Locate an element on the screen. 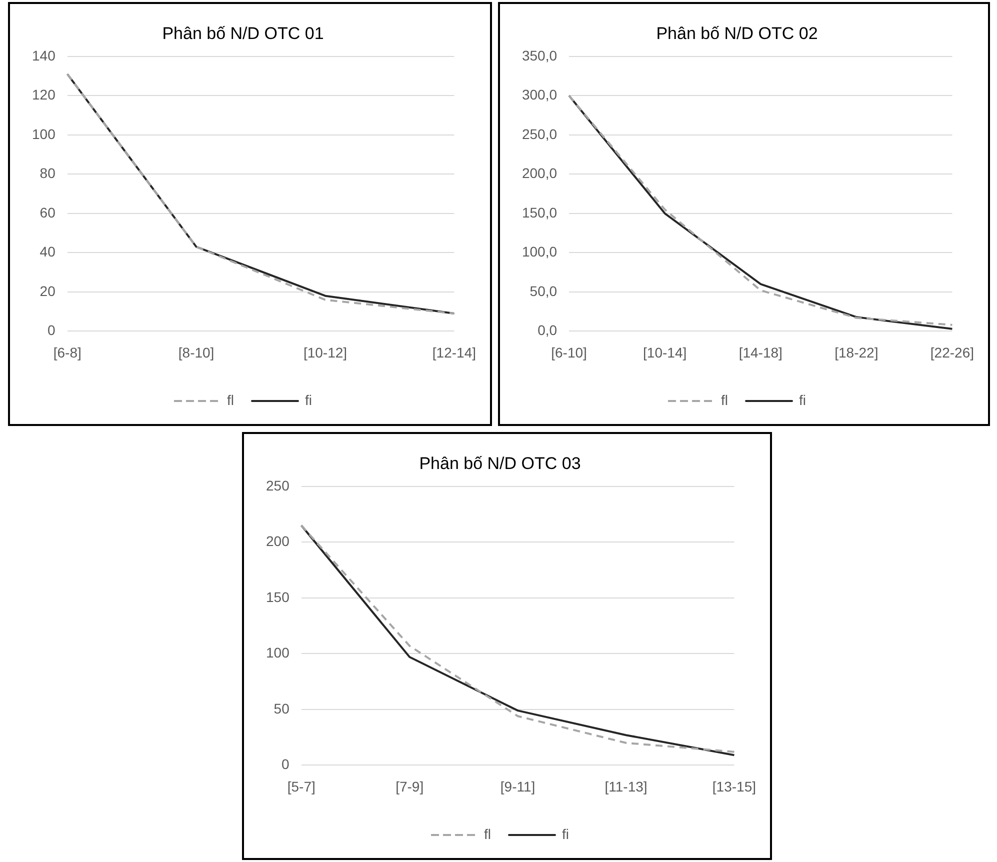 The width and height of the screenshot is (997, 862). line-series is located at coordinates (261, 194).